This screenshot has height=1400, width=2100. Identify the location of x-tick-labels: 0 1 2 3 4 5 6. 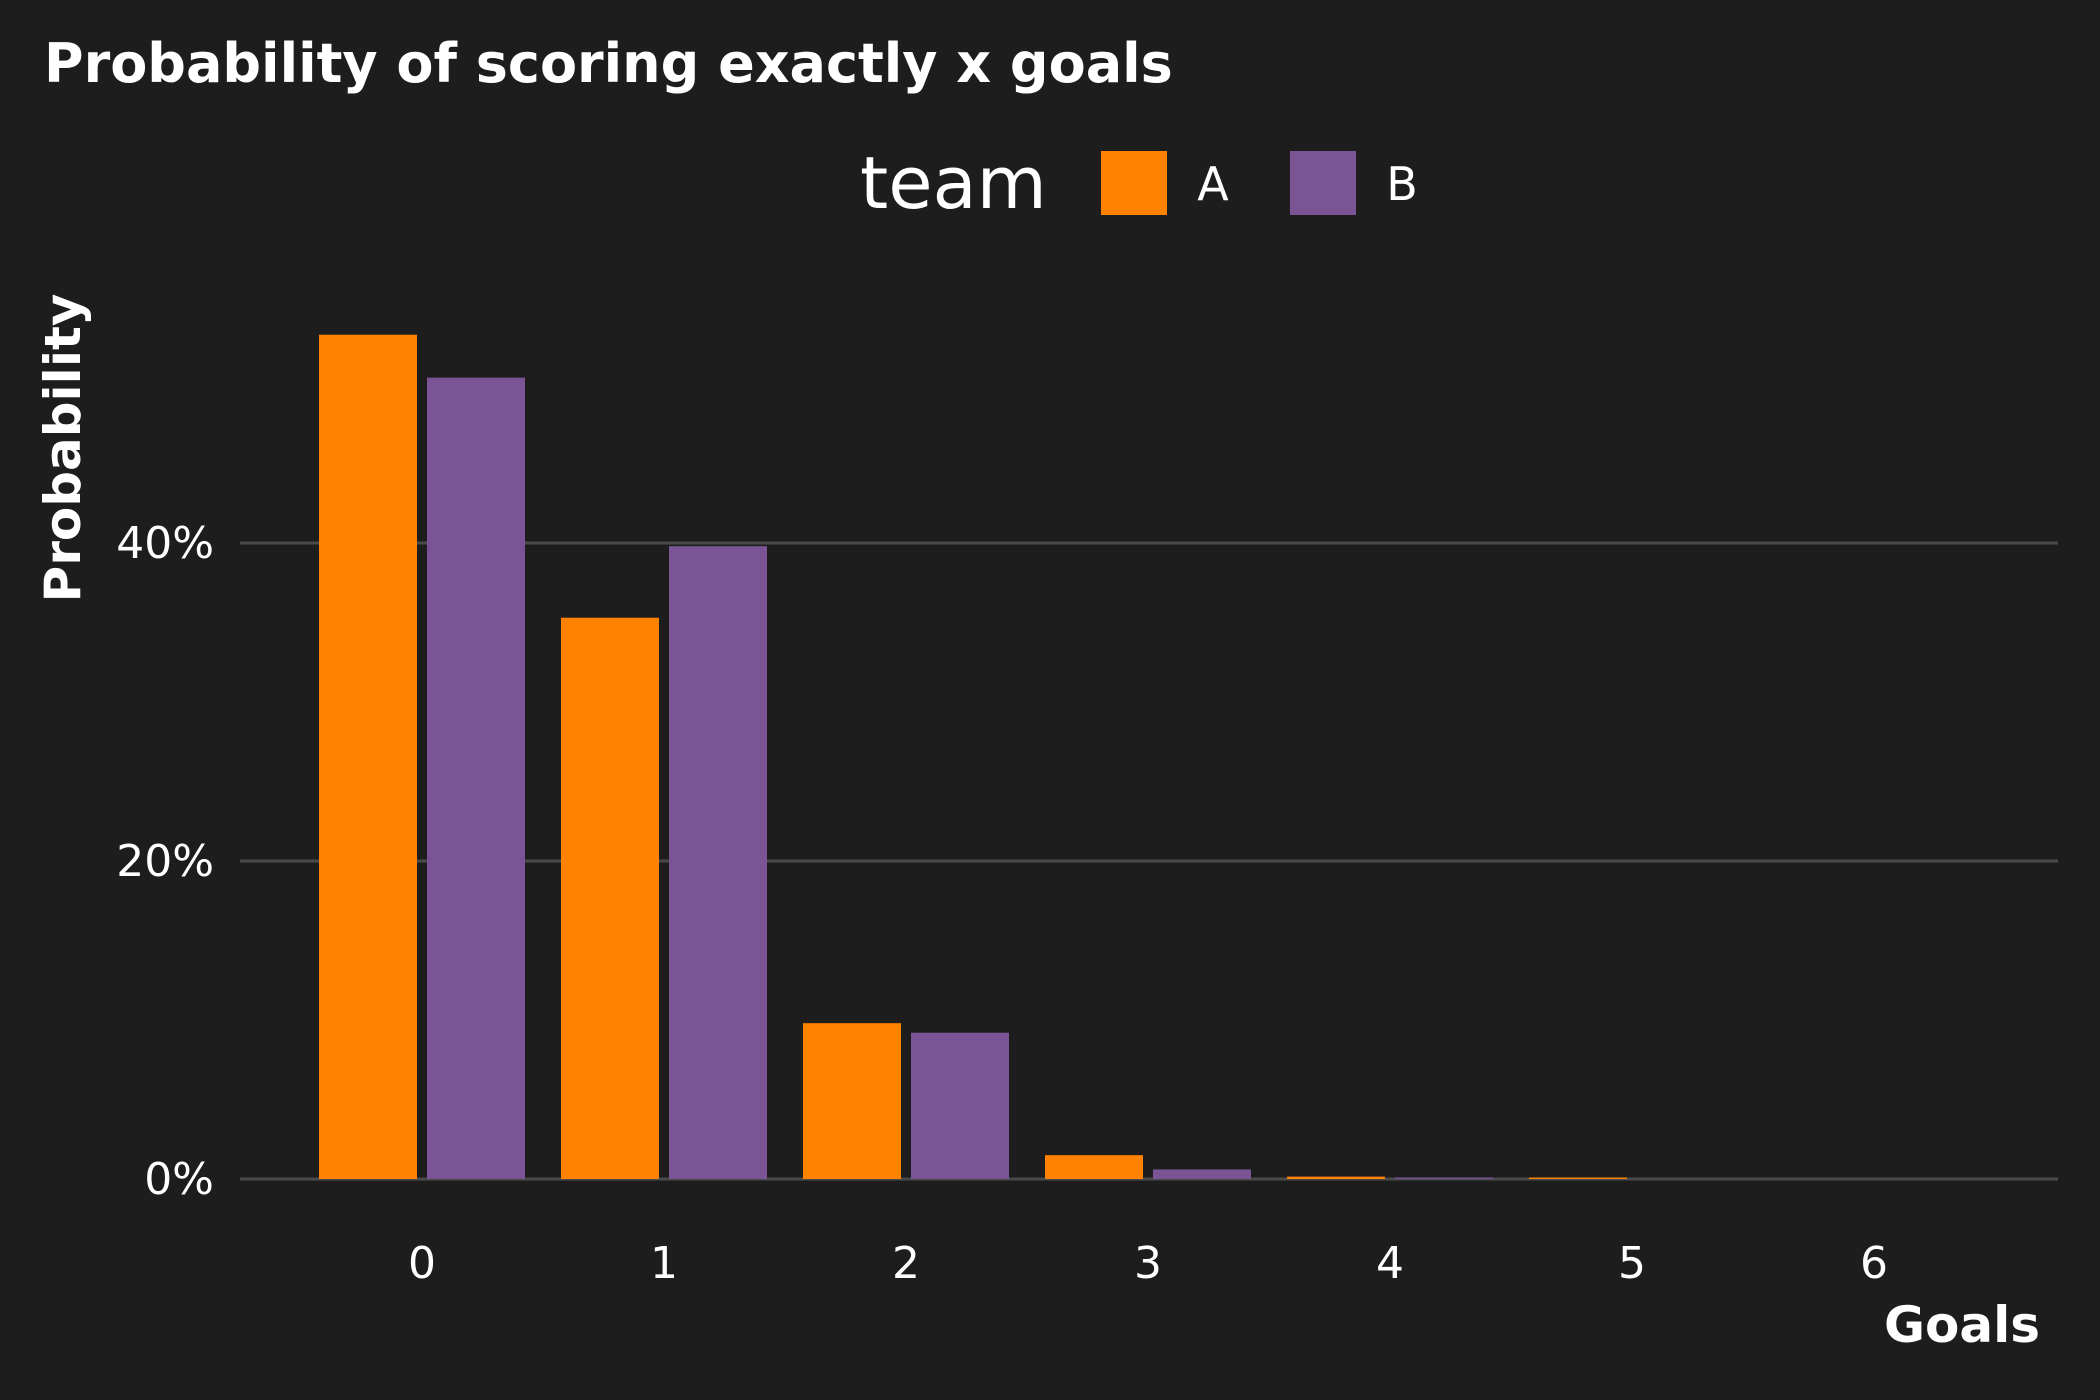
(1148, 1263).